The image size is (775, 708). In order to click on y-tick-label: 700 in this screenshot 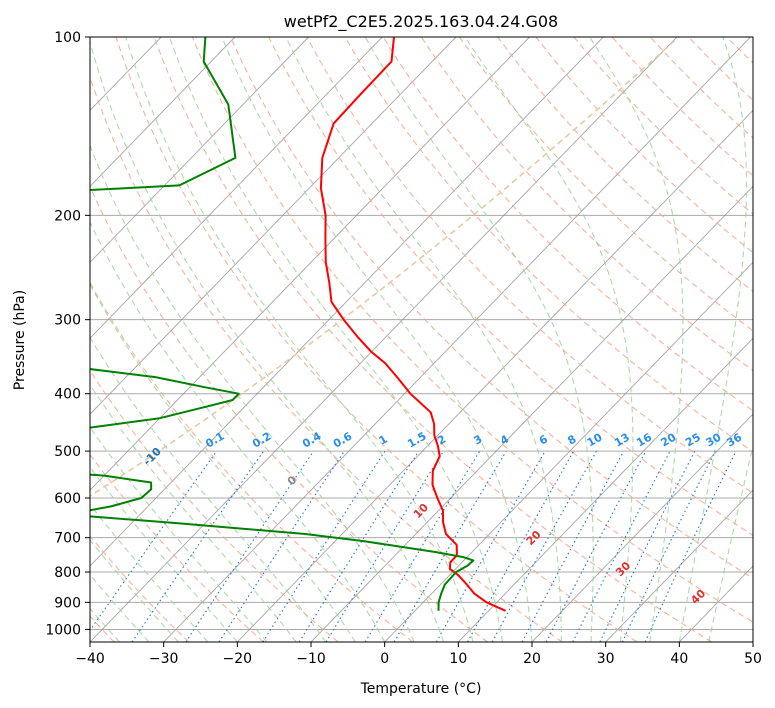, I will do `click(67, 539)`.